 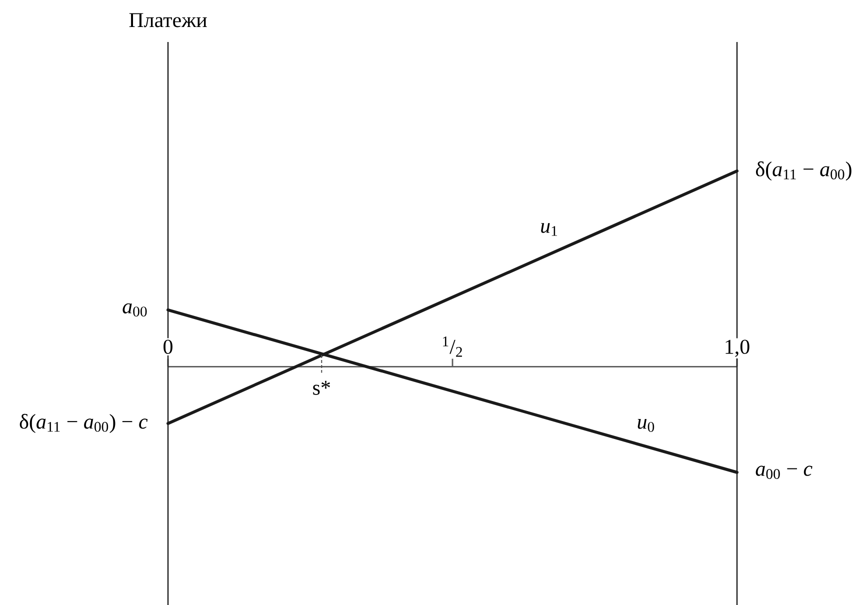 What do you see at coordinates (134, 310) in the screenshot?
I see `annotation: a$_{00}$` at bounding box center [134, 310].